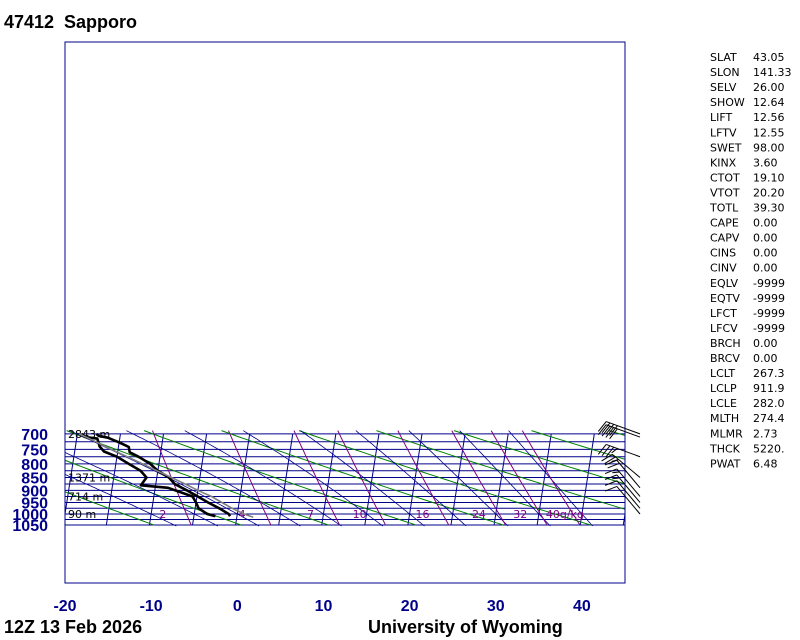  Describe the element at coordinates (723, 268) in the screenshot. I see `index-name: CINV` at that location.